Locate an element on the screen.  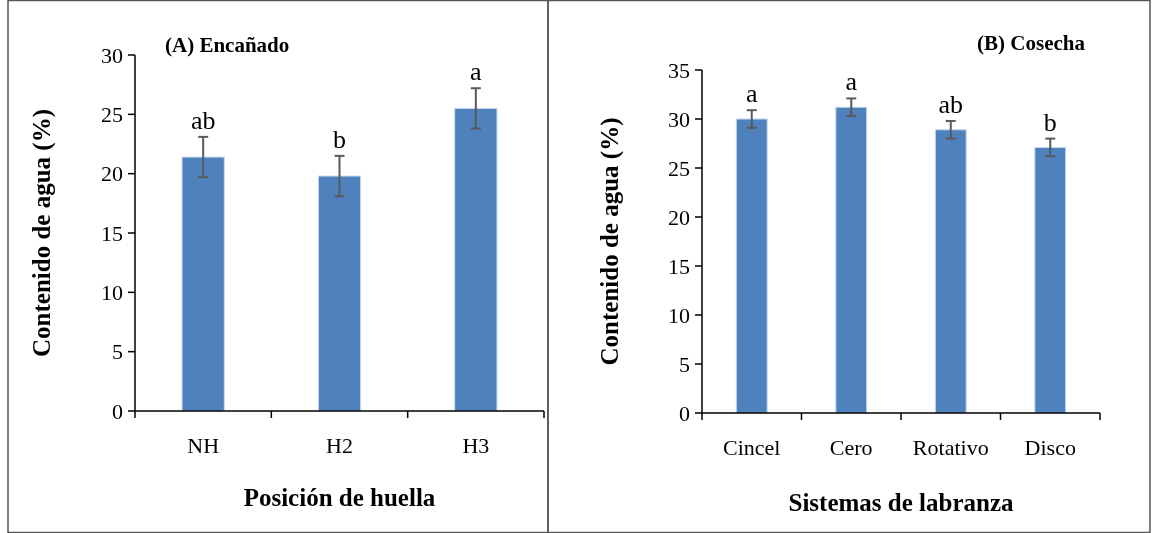
x-axis-title: Sistemas de labranza is located at coordinates (901, 502).